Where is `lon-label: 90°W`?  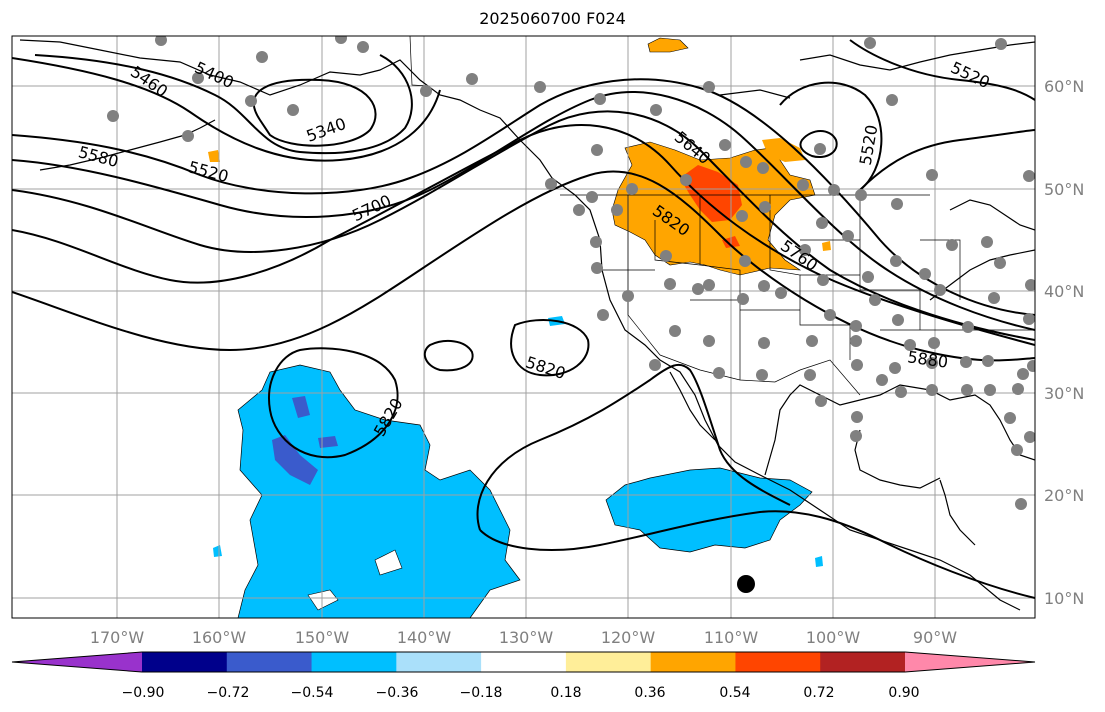
lon-label: 90°W is located at coordinates (935, 637).